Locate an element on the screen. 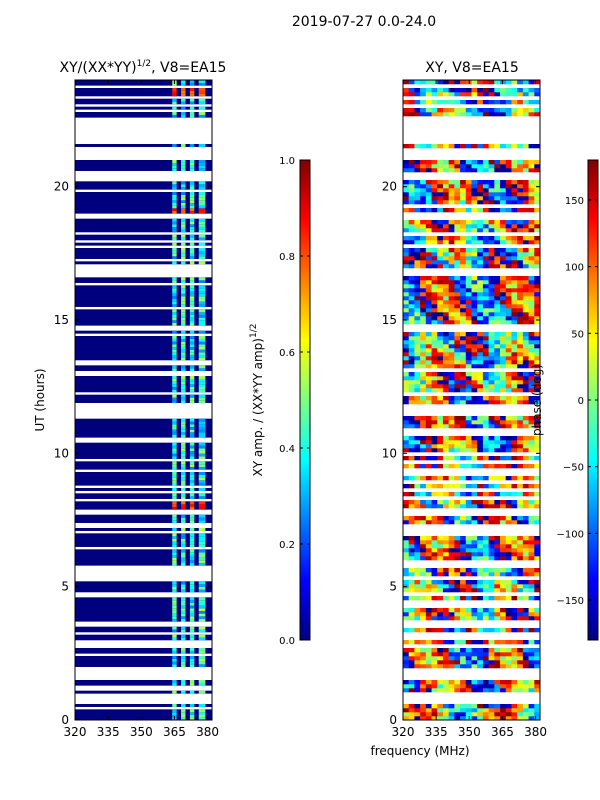 The image size is (600, 800). right-colorbar-tick-label: 0 is located at coordinates (581, 401).